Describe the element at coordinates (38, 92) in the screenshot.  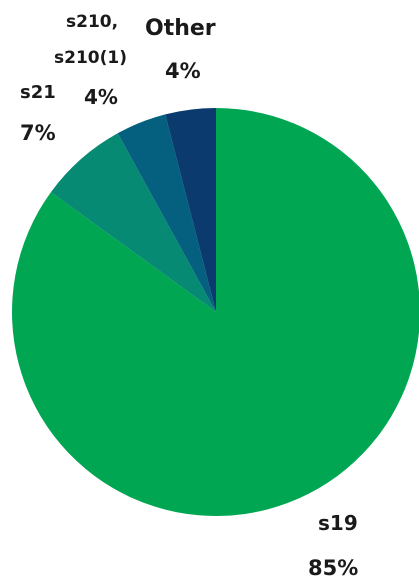
I see `slice-label-name: s21` at that location.